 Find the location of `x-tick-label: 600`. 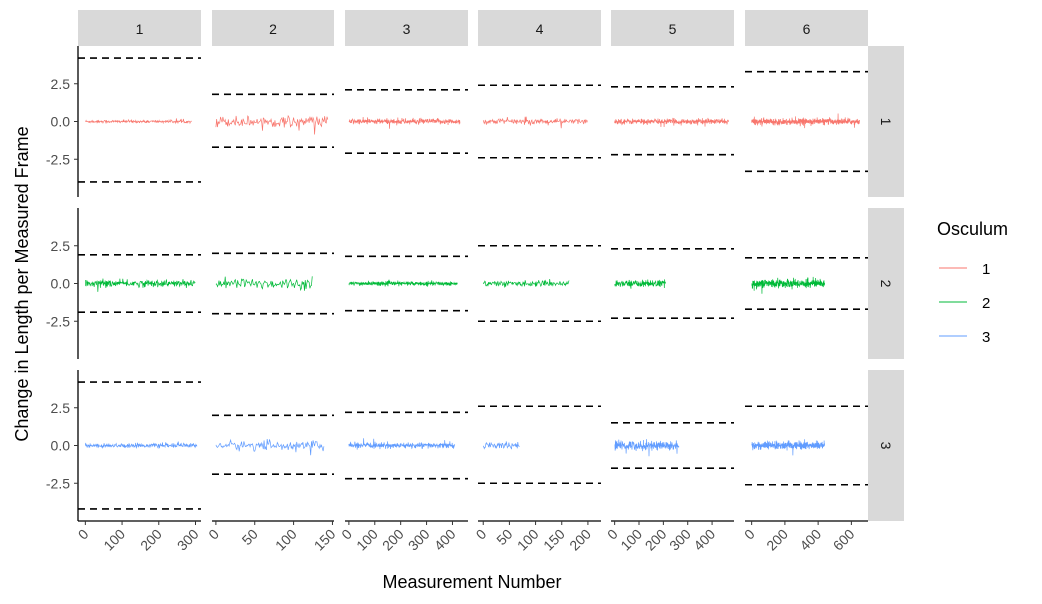

x-tick-label: 600 is located at coordinates (844, 540).